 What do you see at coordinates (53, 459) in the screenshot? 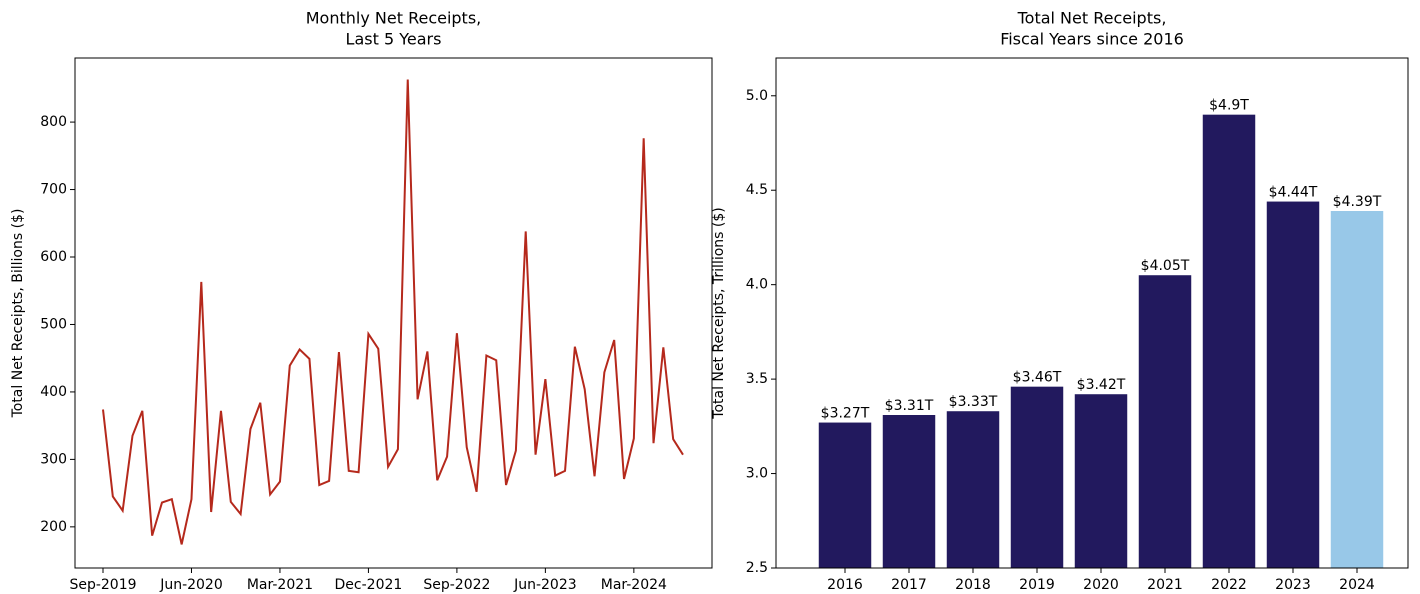
I see `y-tick-label: 300` at bounding box center [53, 459].